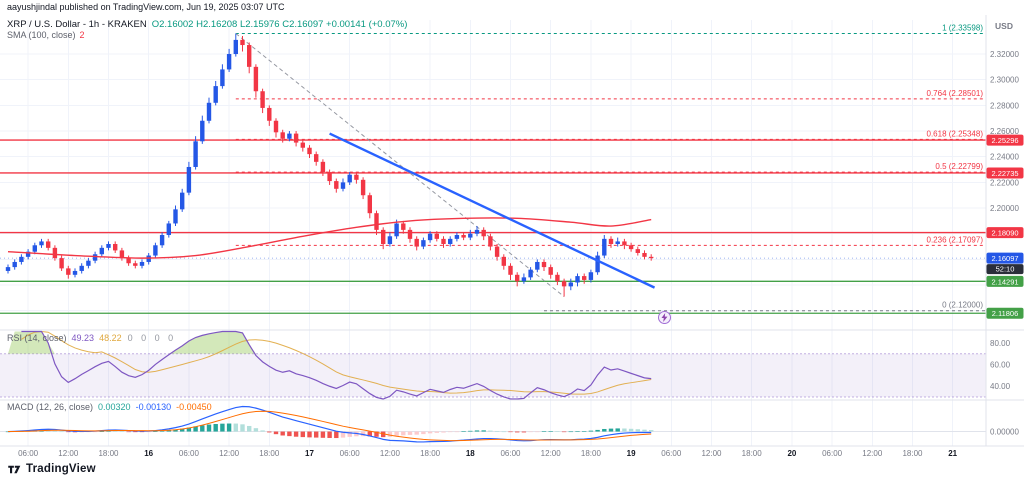 The width and height of the screenshot is (1024, 479). Describe the element at coordinates (1005, 269) in the screenshot. I see `svg-text: 52:10` at that location.